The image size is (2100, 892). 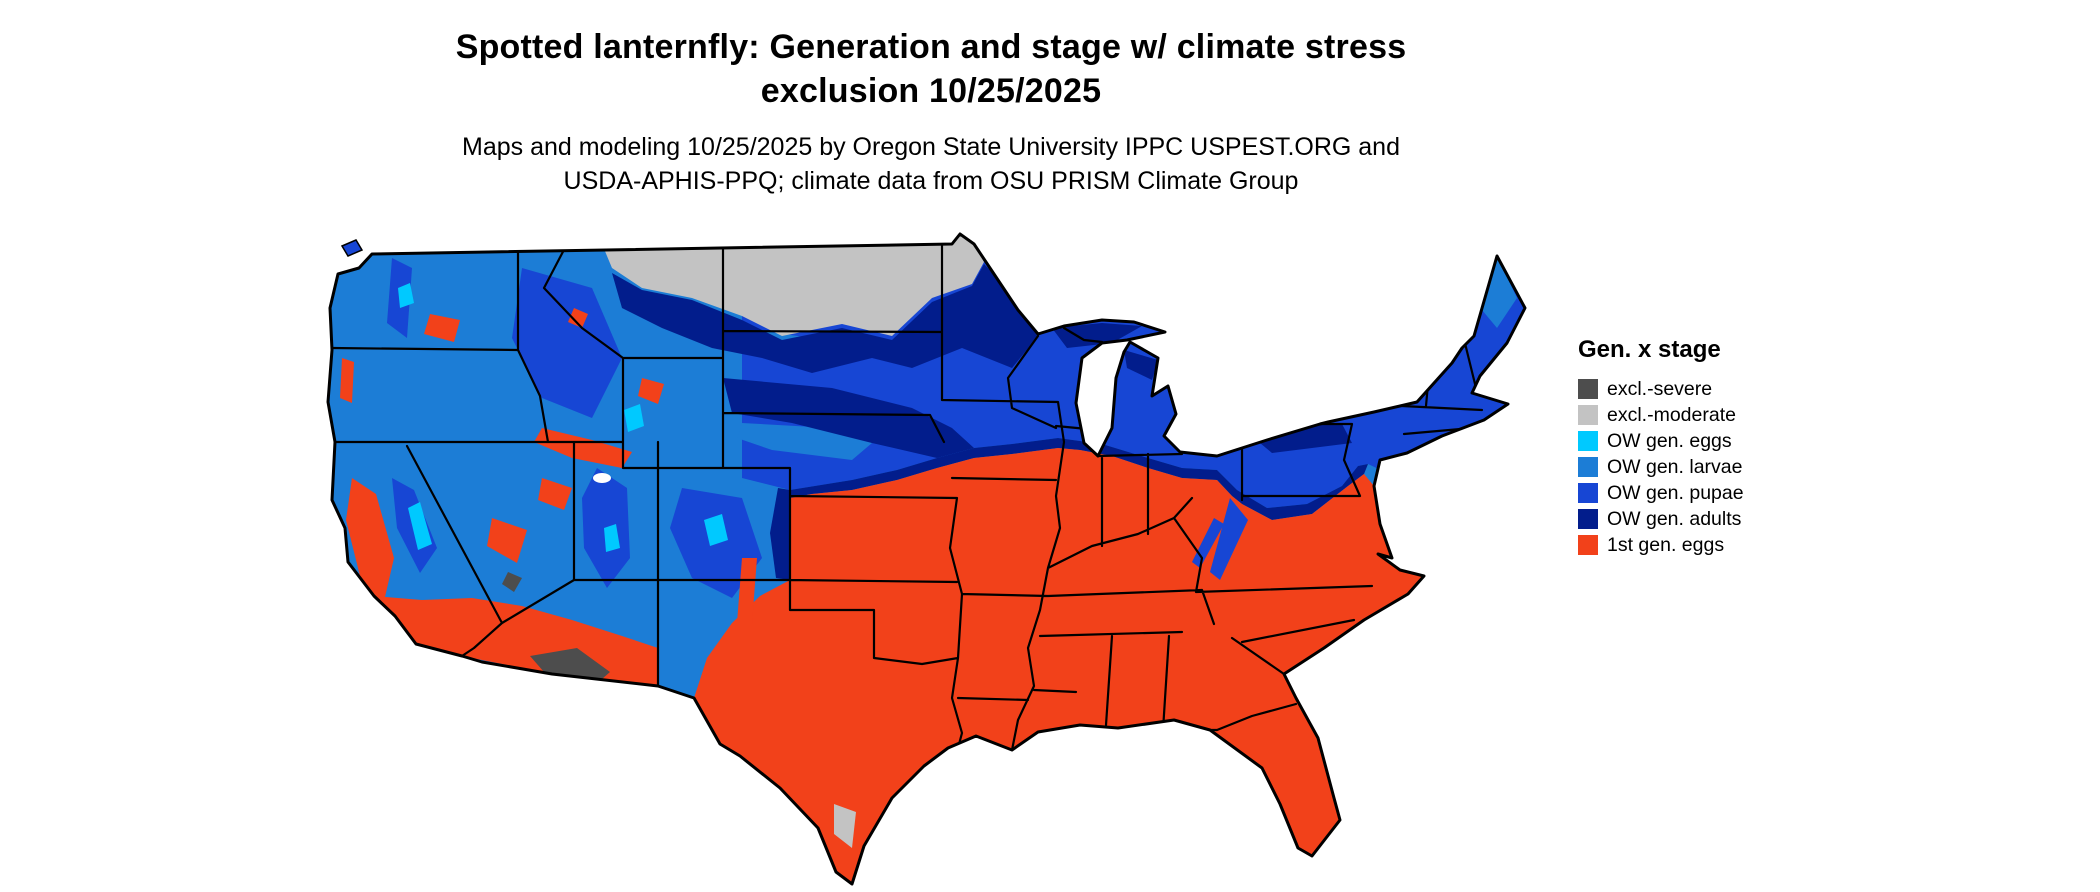 I want to click on region-first-gen-eggs-montana-valley, so click(x=578, y=318).